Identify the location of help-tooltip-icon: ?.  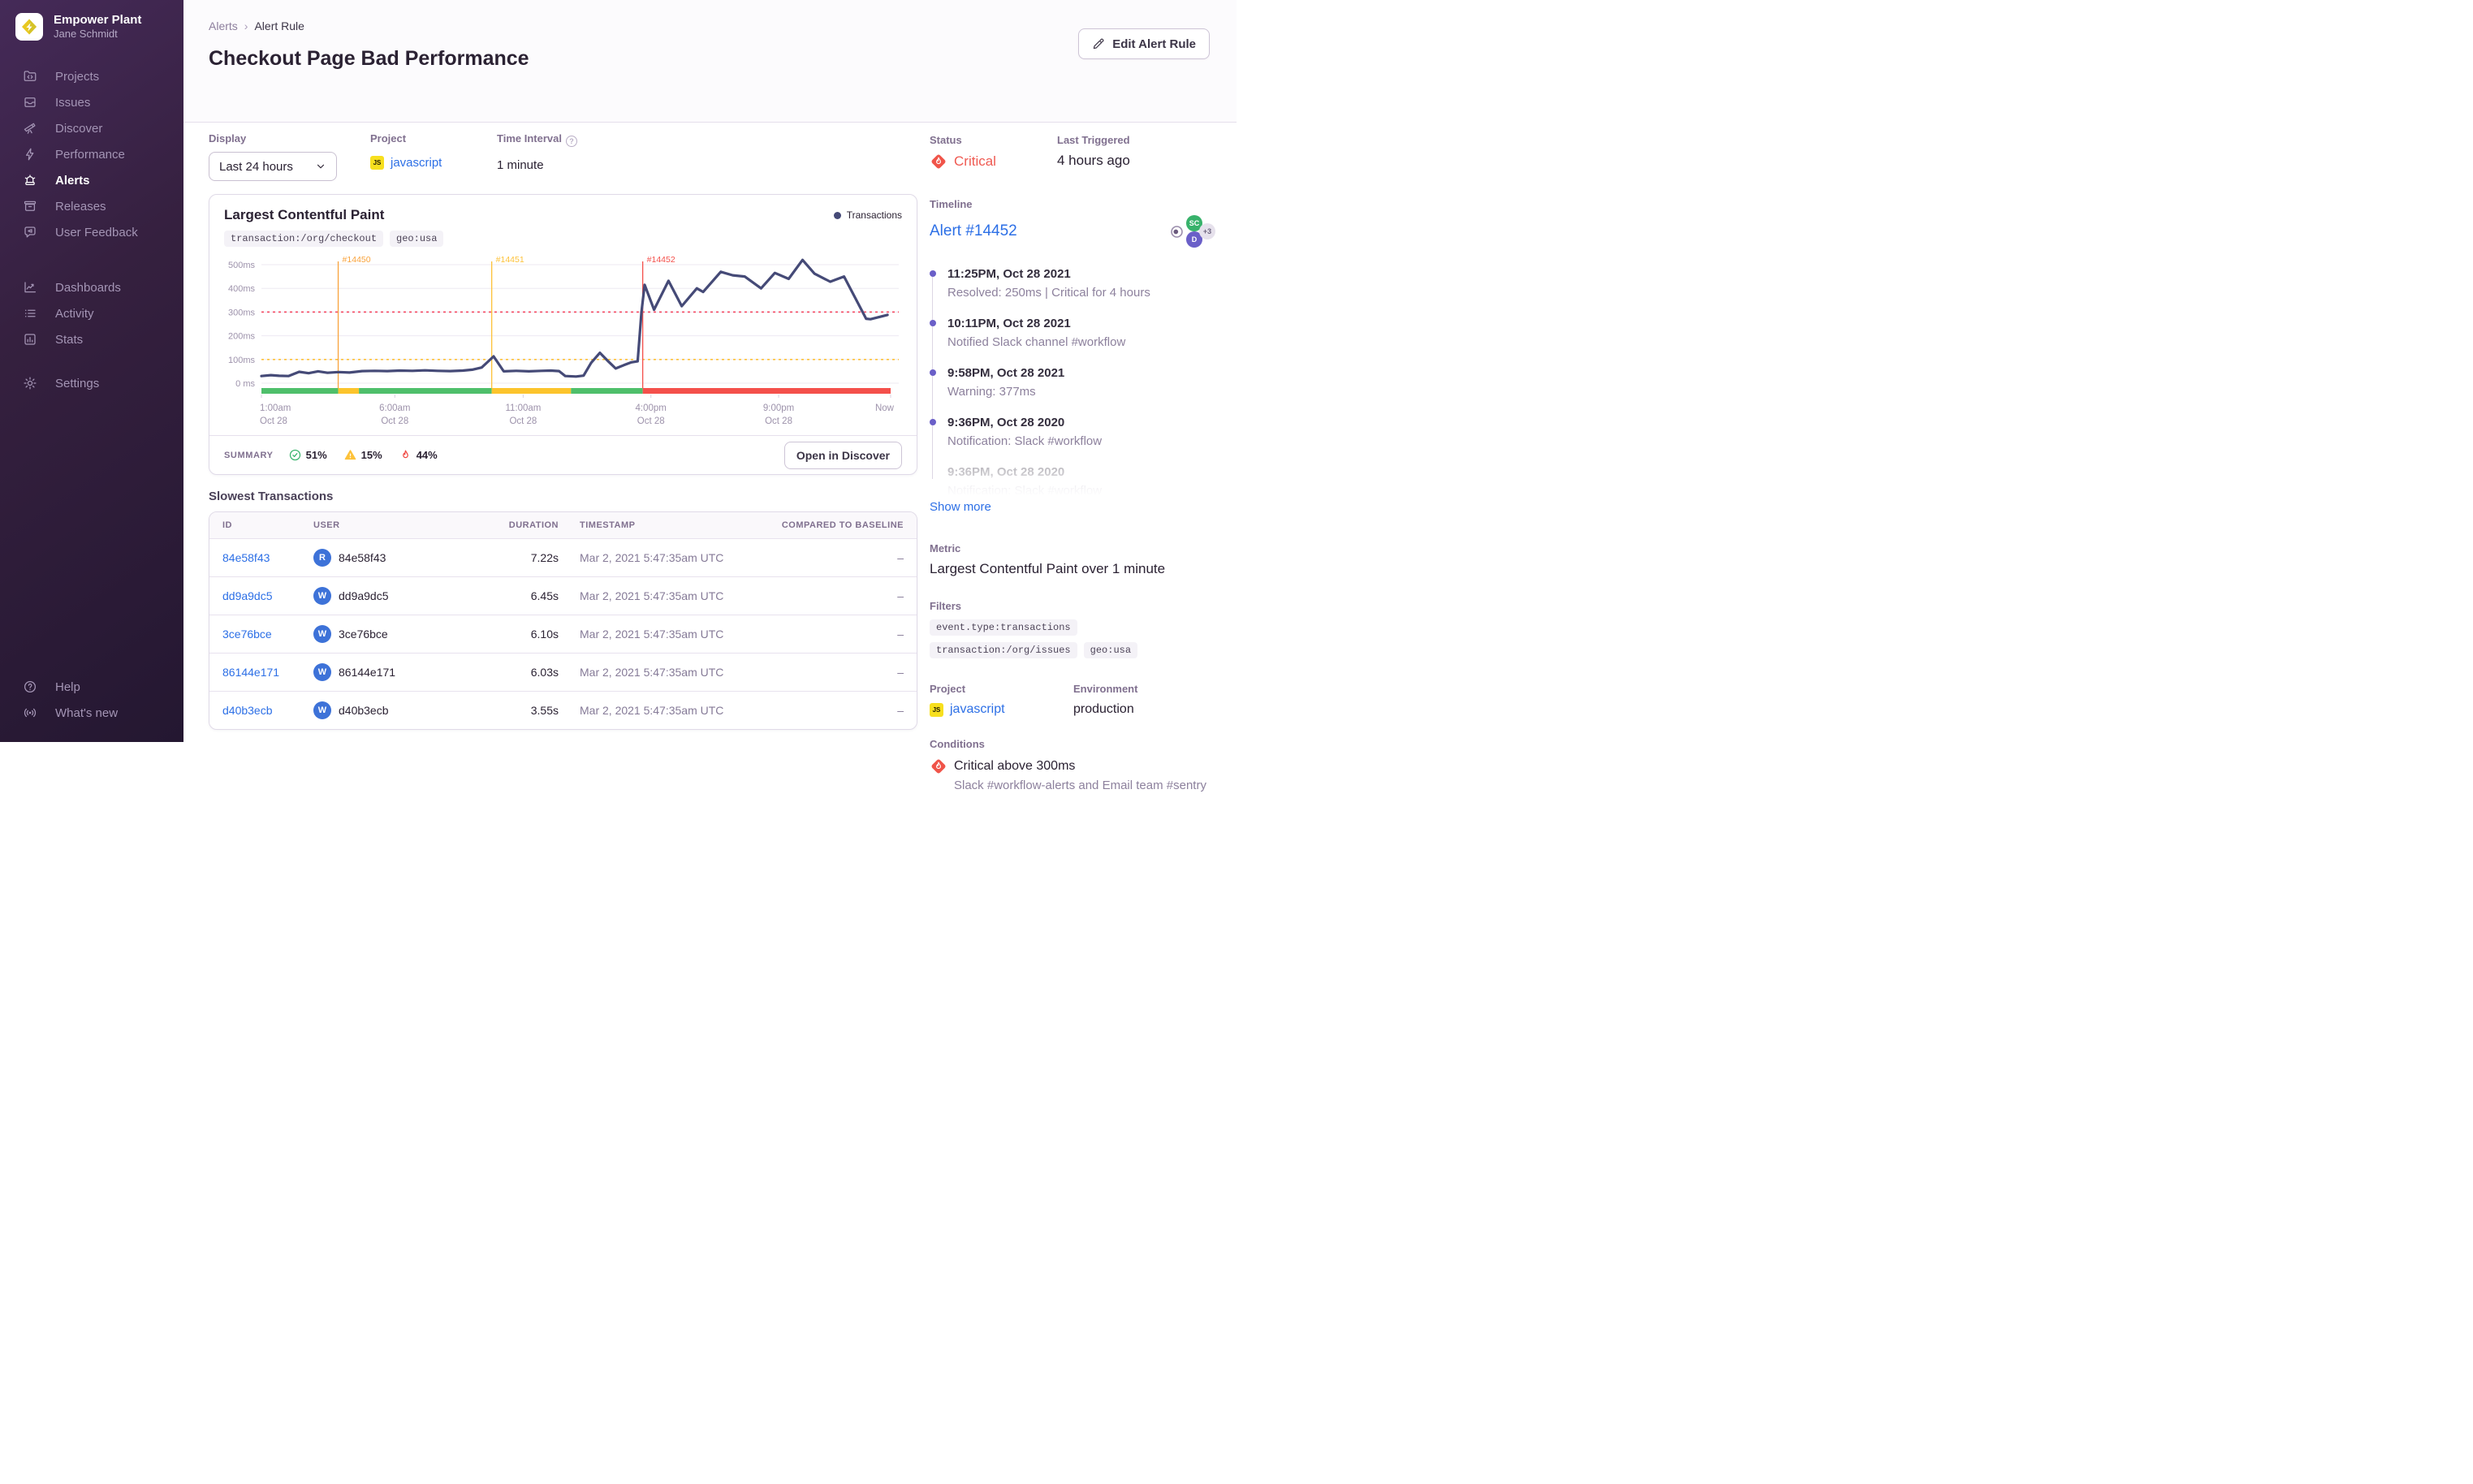
(571, 141).